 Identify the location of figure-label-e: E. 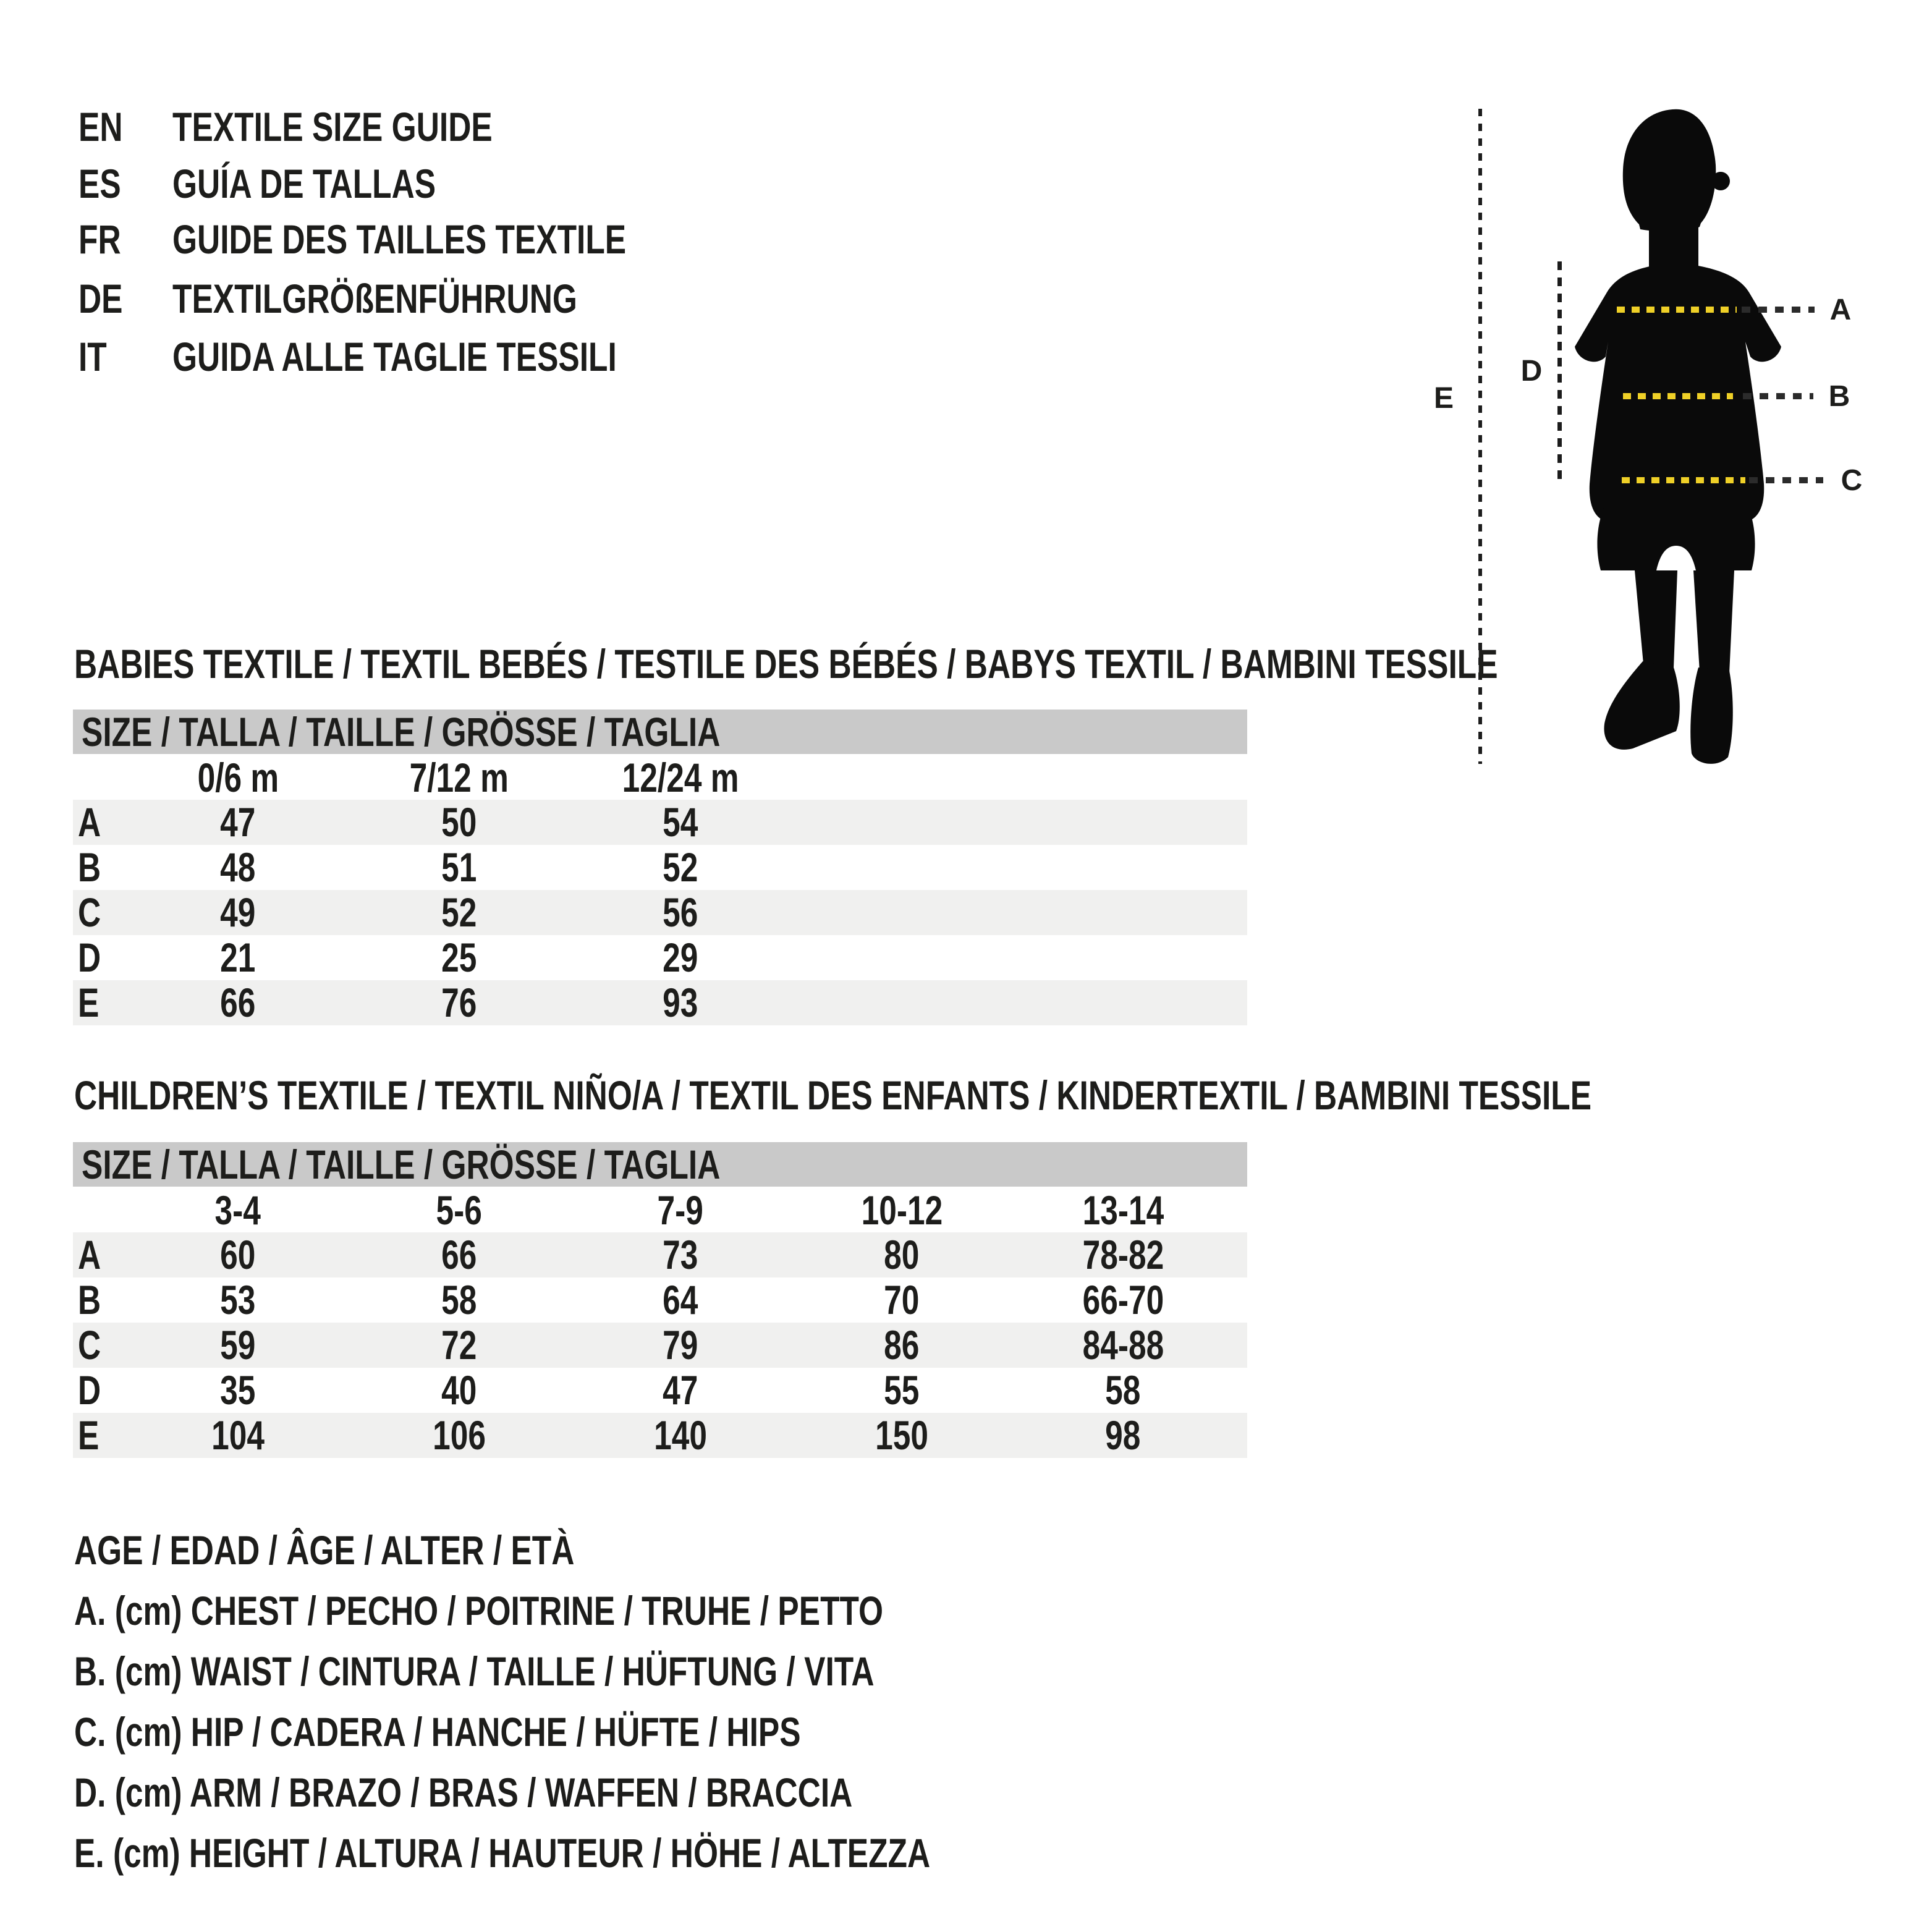
(1443, 398).